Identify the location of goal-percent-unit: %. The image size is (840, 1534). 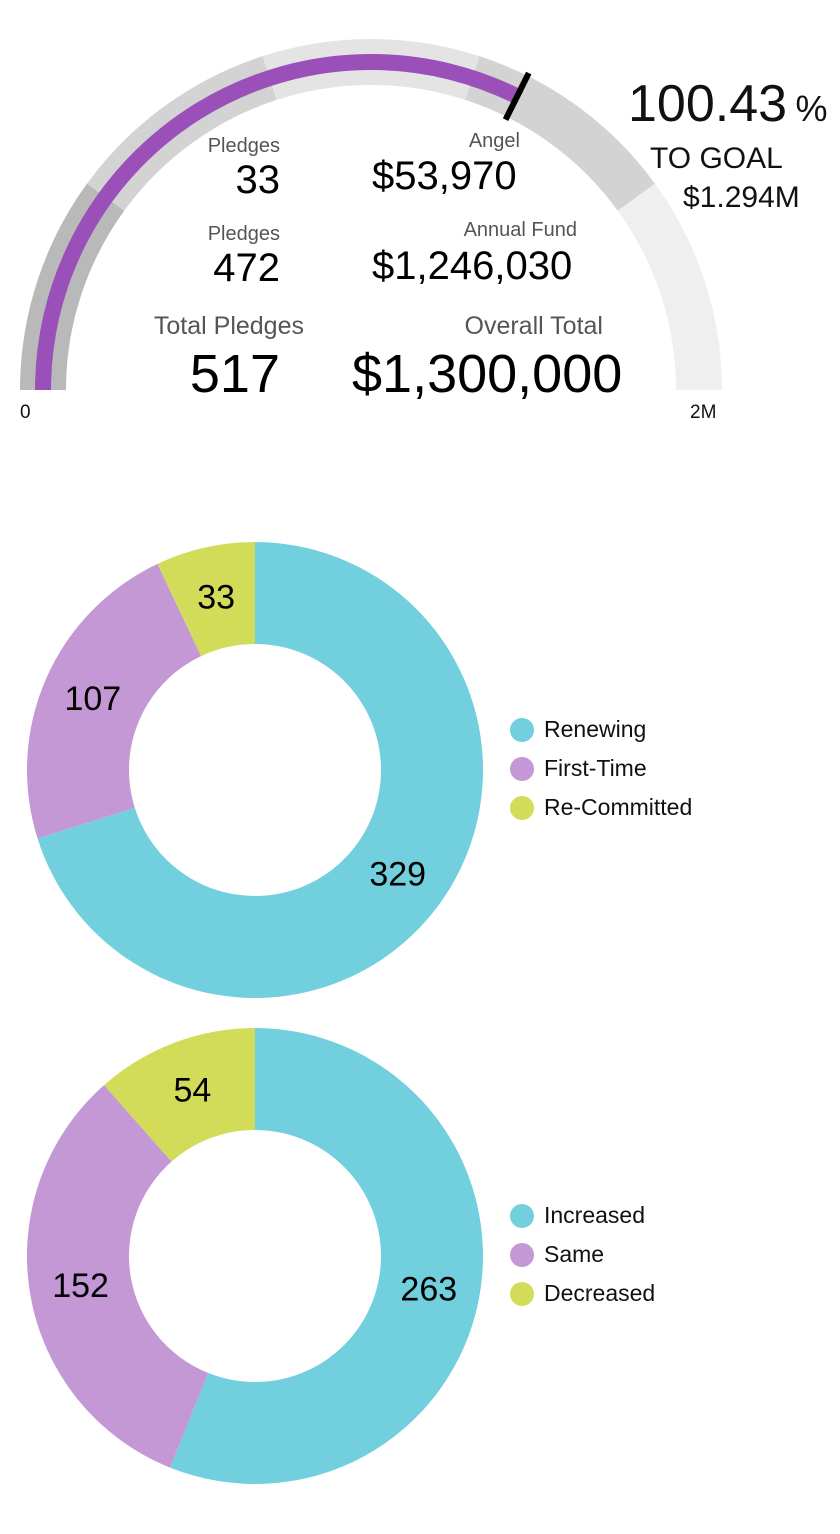
(811, 108).